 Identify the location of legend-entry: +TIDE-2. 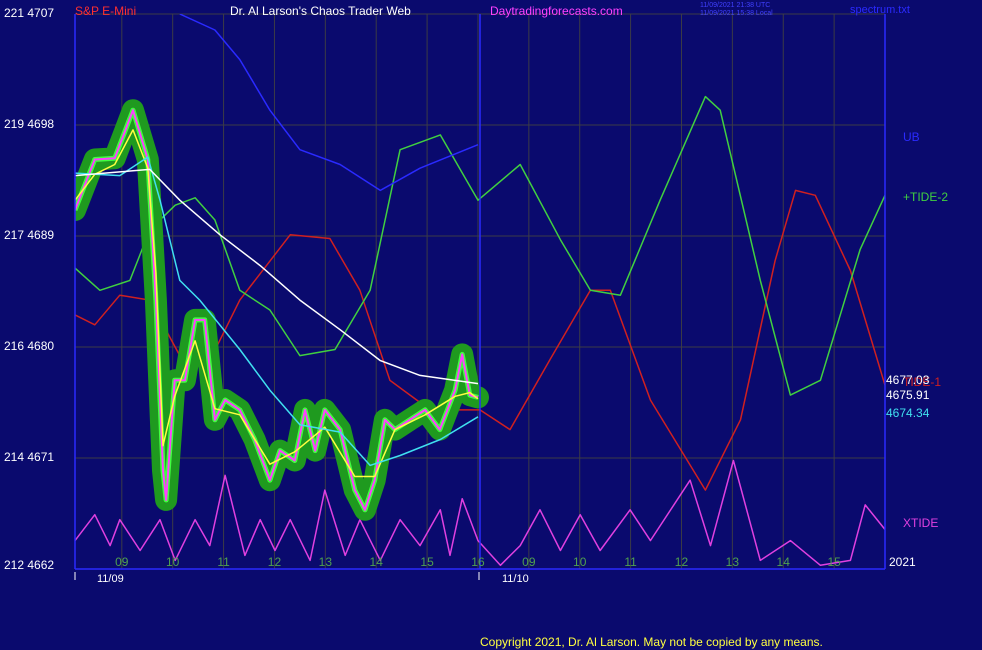
(925, 197).